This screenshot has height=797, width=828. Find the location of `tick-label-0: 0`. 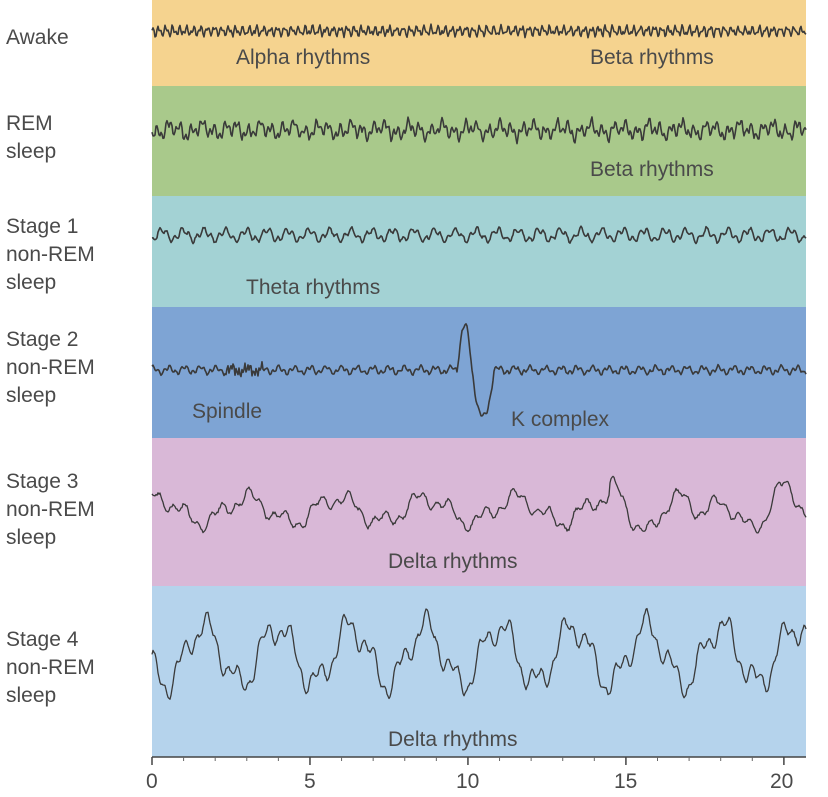

tick-label-0: 0 is located at coordinates (152, 781).